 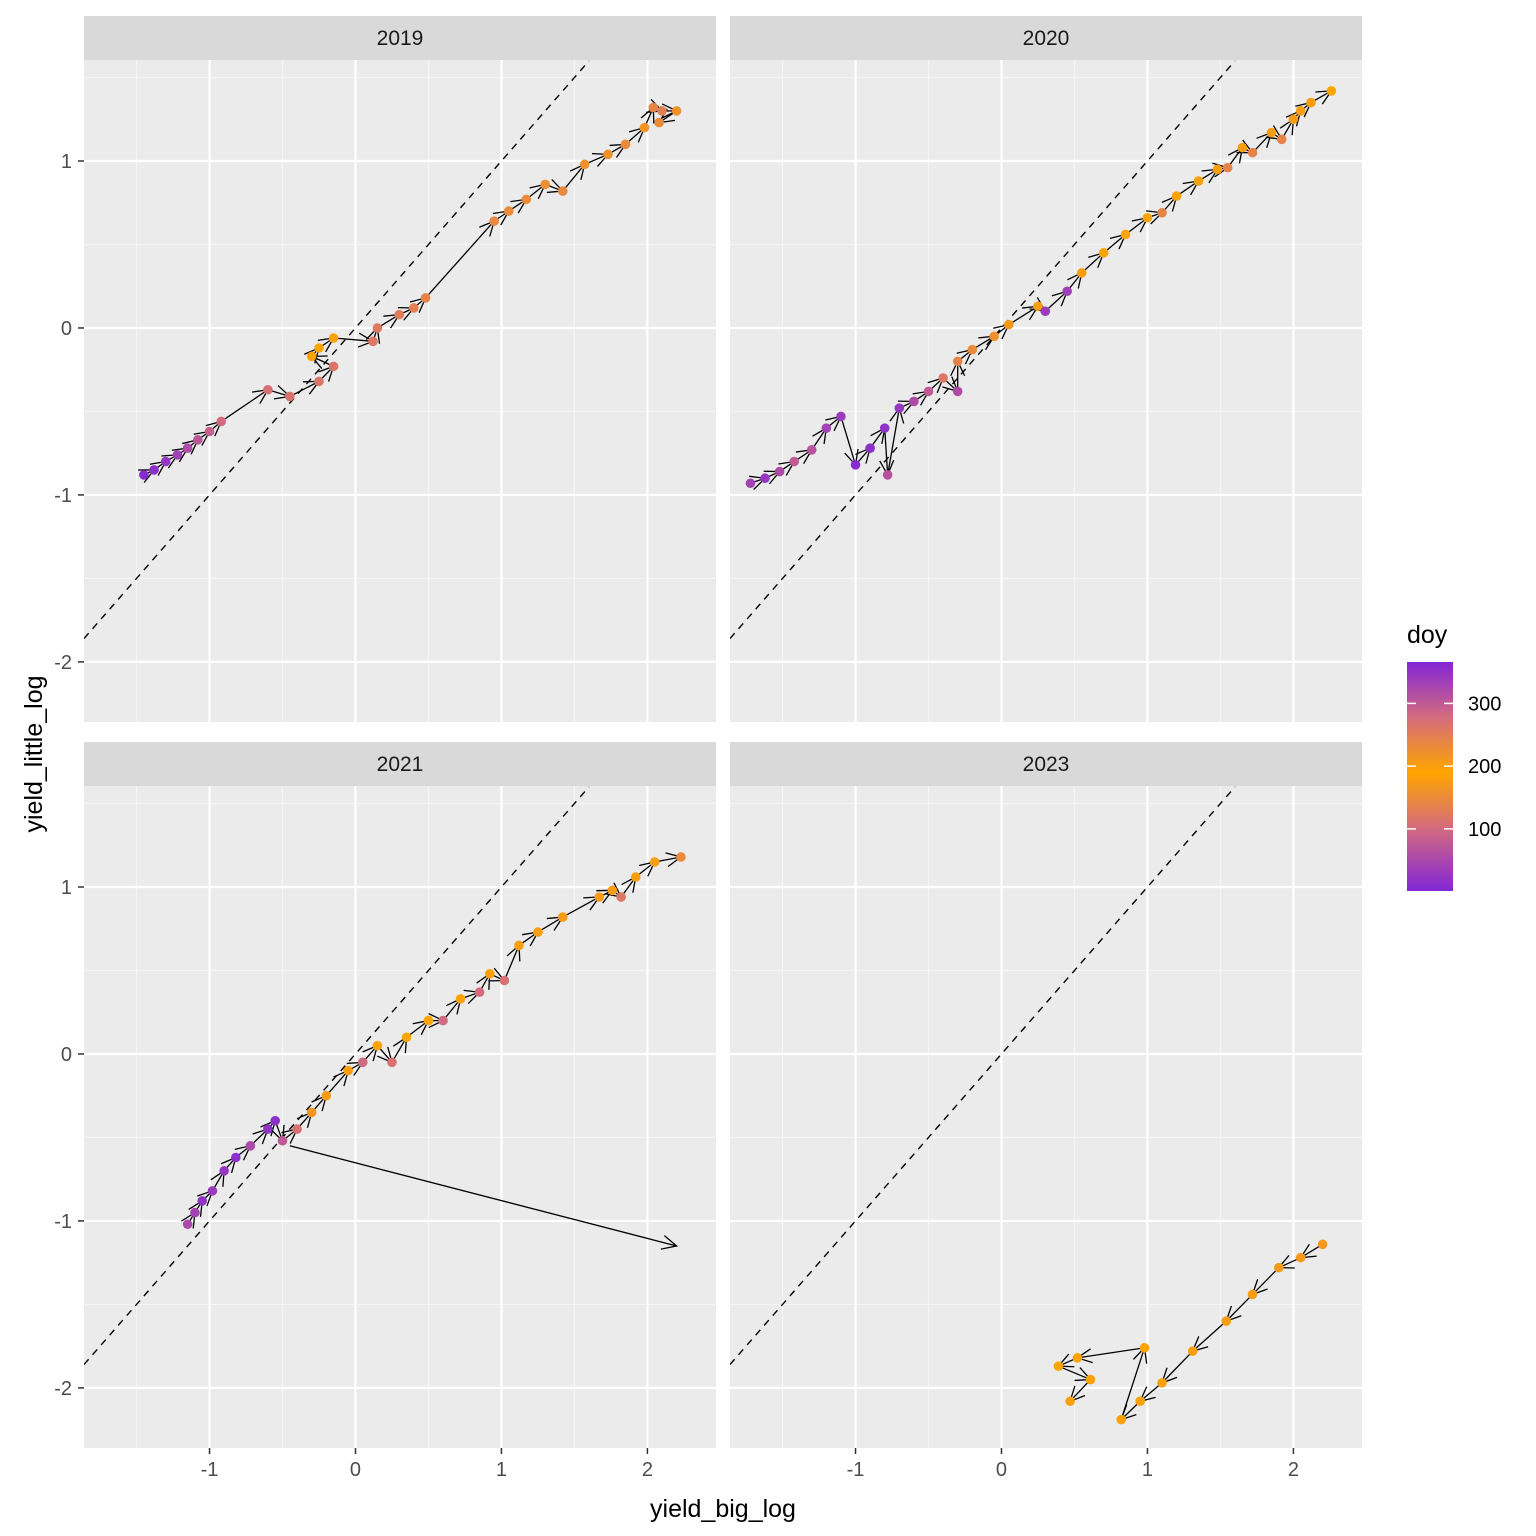 I want to click on path-arrowhead, so click(x=669, y=1242).